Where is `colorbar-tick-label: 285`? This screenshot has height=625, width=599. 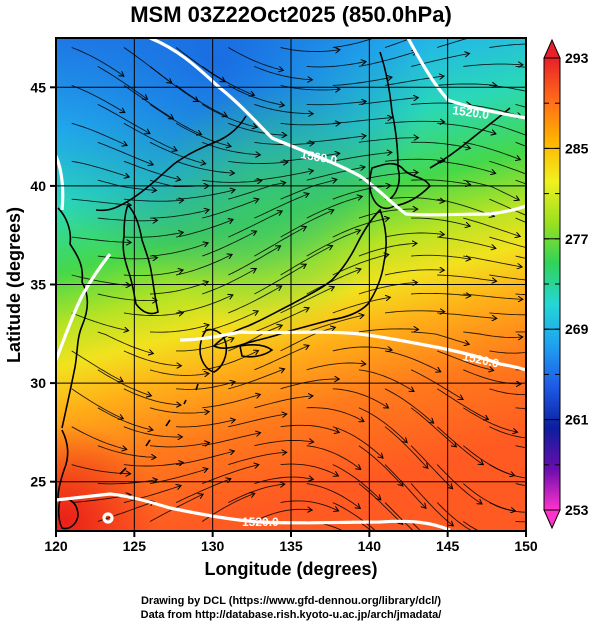
colorbar-tick-label: 285 is located at coordinates (577, 148).